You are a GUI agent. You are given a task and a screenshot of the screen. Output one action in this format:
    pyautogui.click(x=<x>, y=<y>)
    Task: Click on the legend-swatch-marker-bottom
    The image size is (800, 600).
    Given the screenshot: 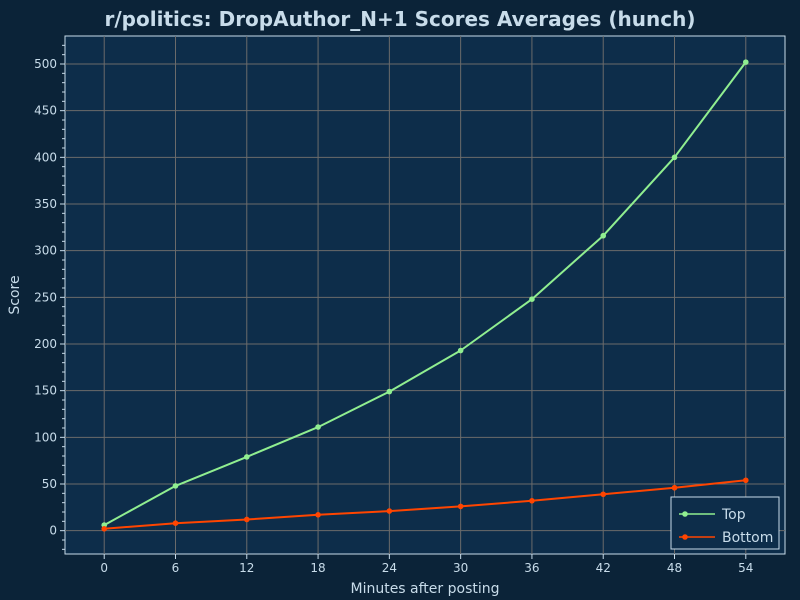 What is the action you would take?
    pyautogui.click(x=685, y=537)
    